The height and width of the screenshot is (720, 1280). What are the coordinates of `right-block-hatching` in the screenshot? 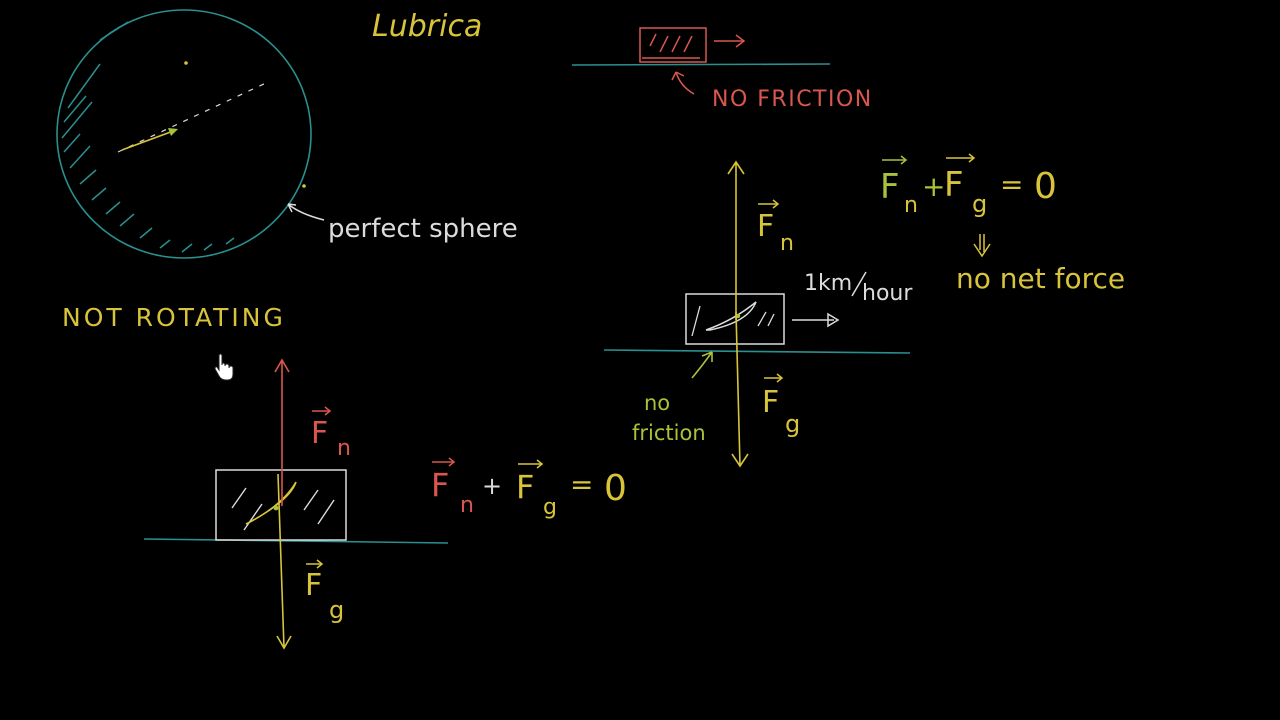 It's located at (733, 321).